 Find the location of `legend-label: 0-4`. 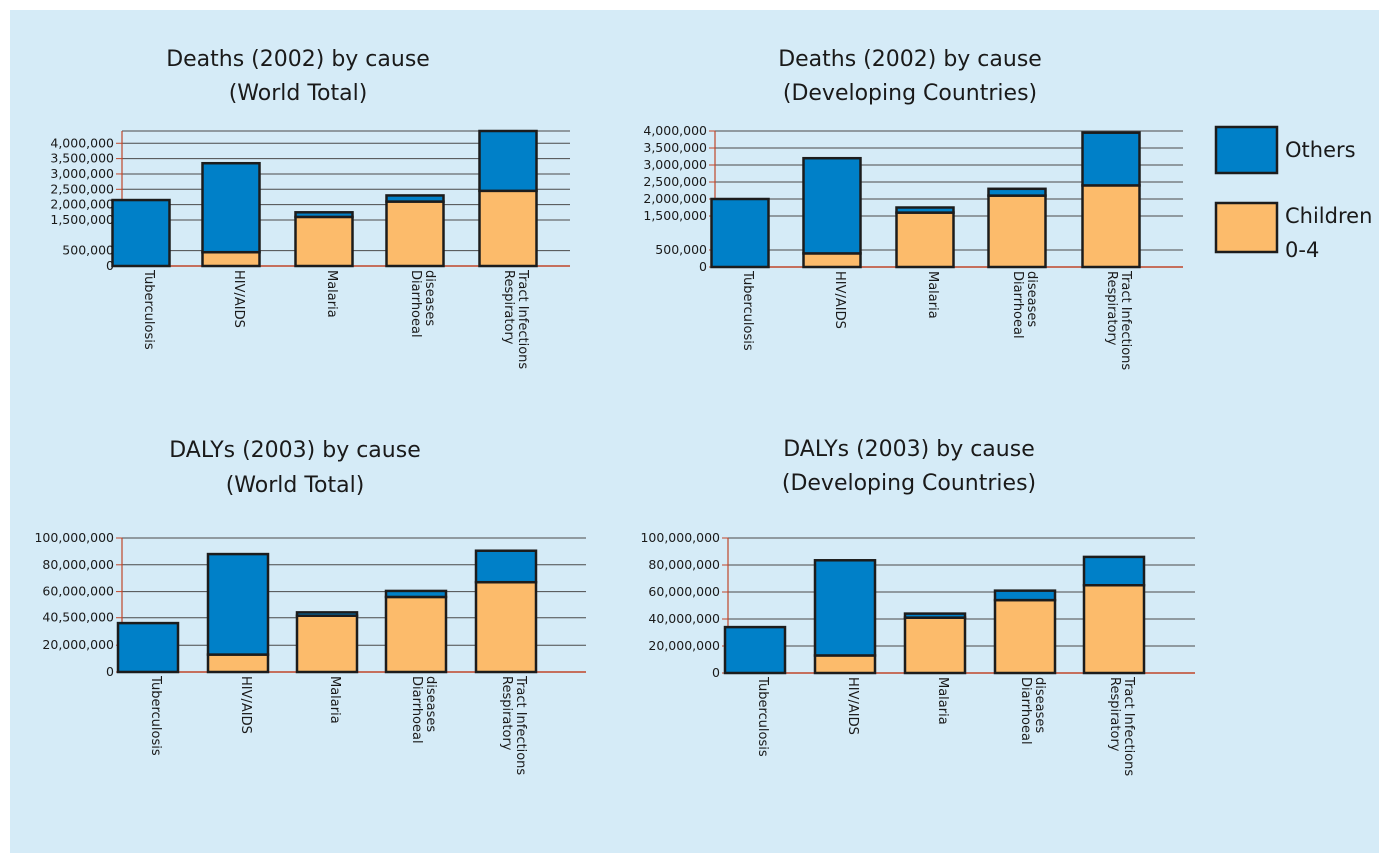

legend-label: 0-4 is located at coordinates (1302, 250).